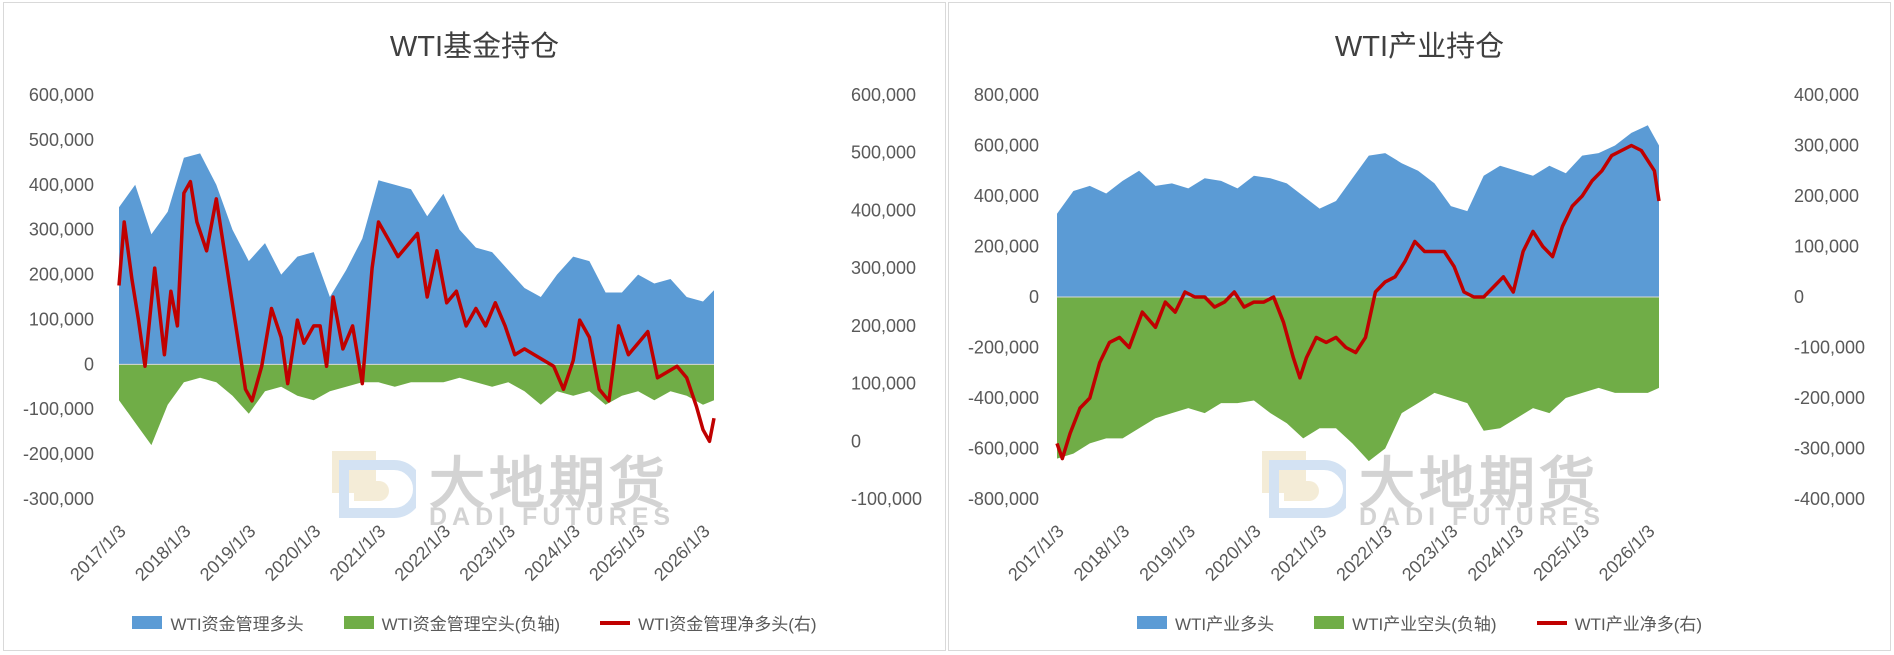  I want to click on legend-item: WTI产业空头(负轴), so click(1405, 622).